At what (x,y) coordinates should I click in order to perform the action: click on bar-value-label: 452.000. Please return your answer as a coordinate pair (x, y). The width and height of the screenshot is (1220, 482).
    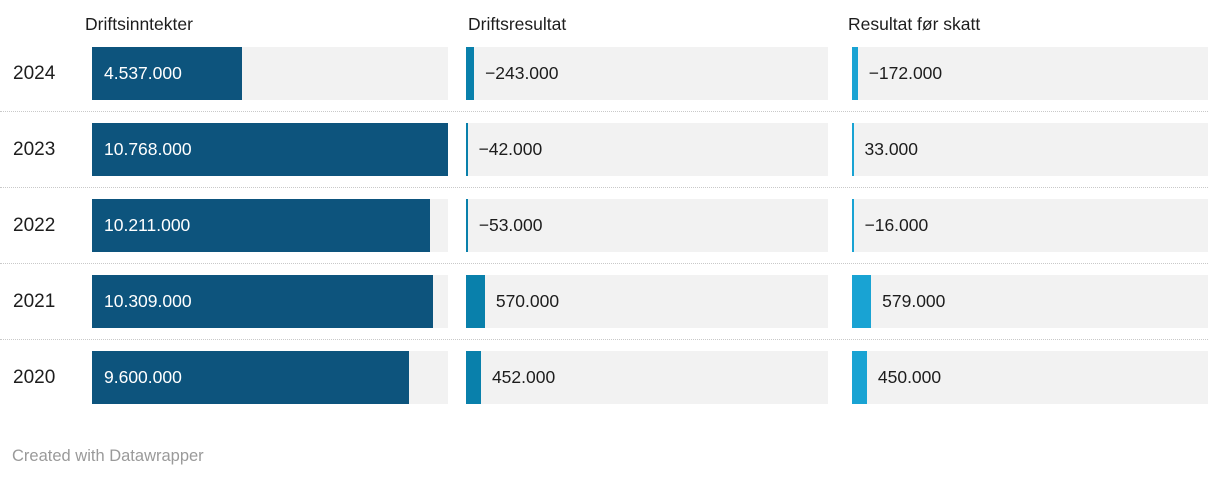
    Looking at the image, I should click on (523, 377).